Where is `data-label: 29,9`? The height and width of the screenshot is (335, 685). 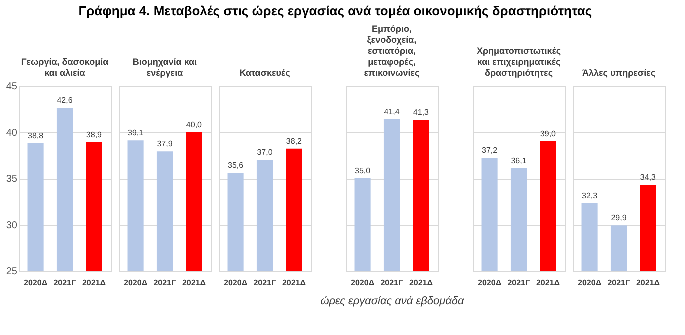 data-label: 29,9 is located at coordinates (619, 218).